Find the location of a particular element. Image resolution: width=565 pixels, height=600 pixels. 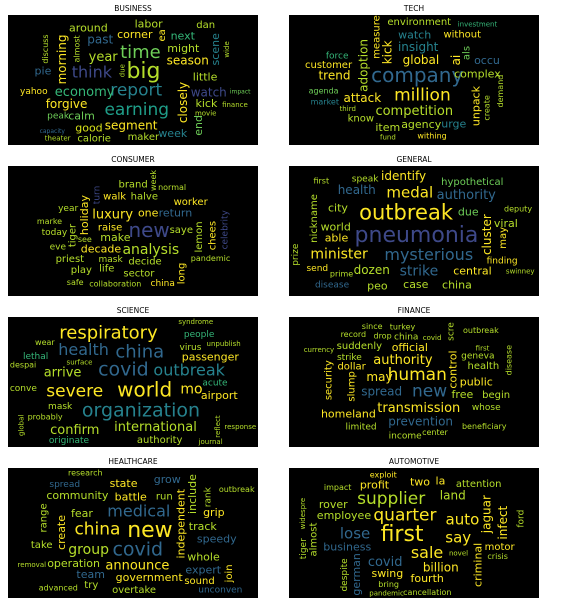

word-4-11: passenger is located at coordinates (211, 356).